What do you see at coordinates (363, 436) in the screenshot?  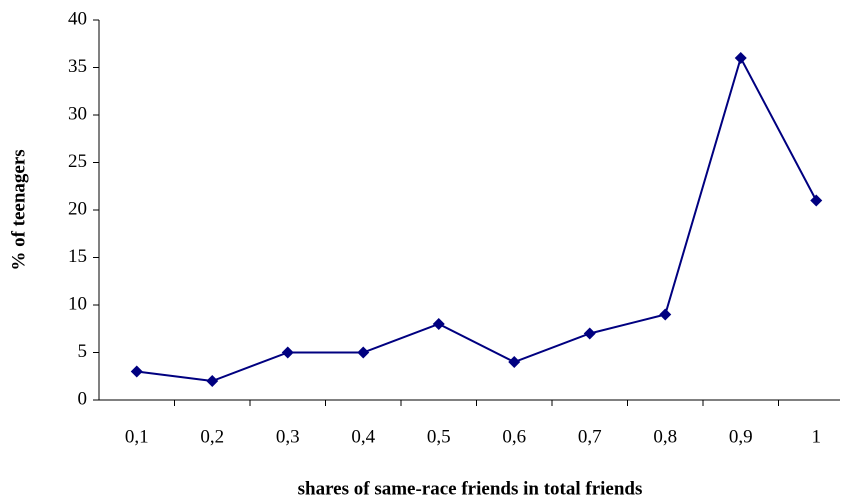 I see `x-tick-label: 0,4` at bounding box center [363, 436].